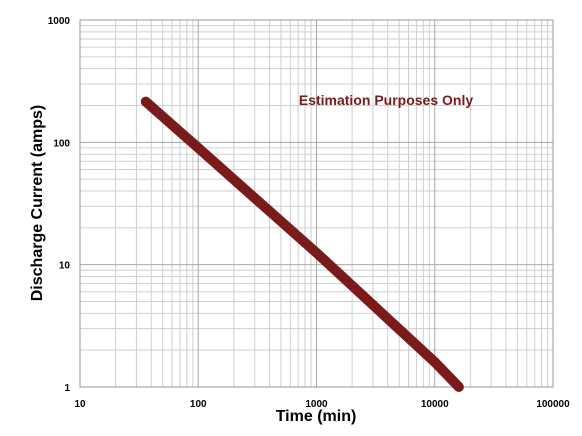  What do you see at coordinates (316, 404) in the screenshot?
I see `x-tick-label: 1000` at bounding box center [316, 404].